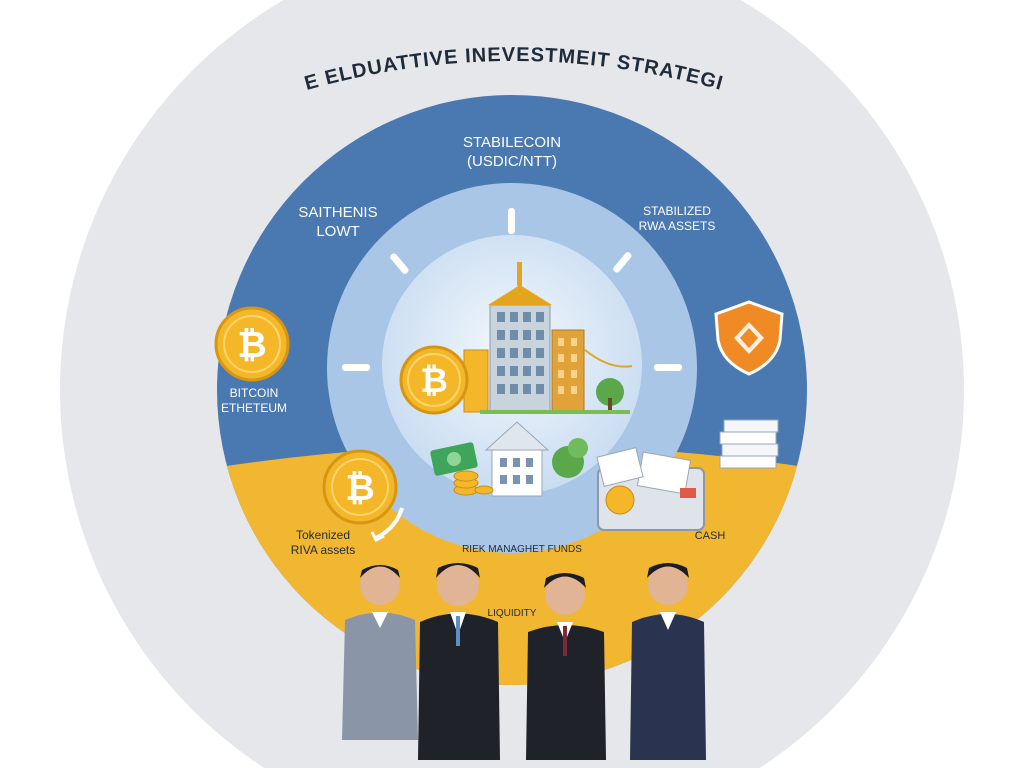  I want to click on title-graphic: THE ELDUATTIVE INEVESTMEIT STRATEGIES, so click(363, 47).